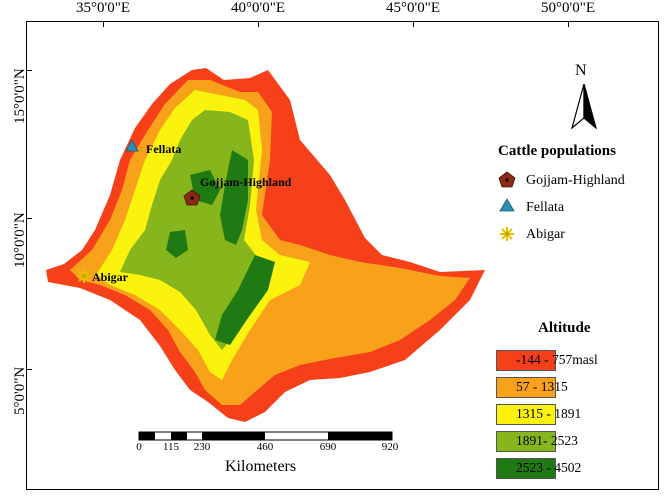  Describe the element at coordinates (545, 234) in the screenshot. I see `legend-item-abigar: Abigar` at that location.